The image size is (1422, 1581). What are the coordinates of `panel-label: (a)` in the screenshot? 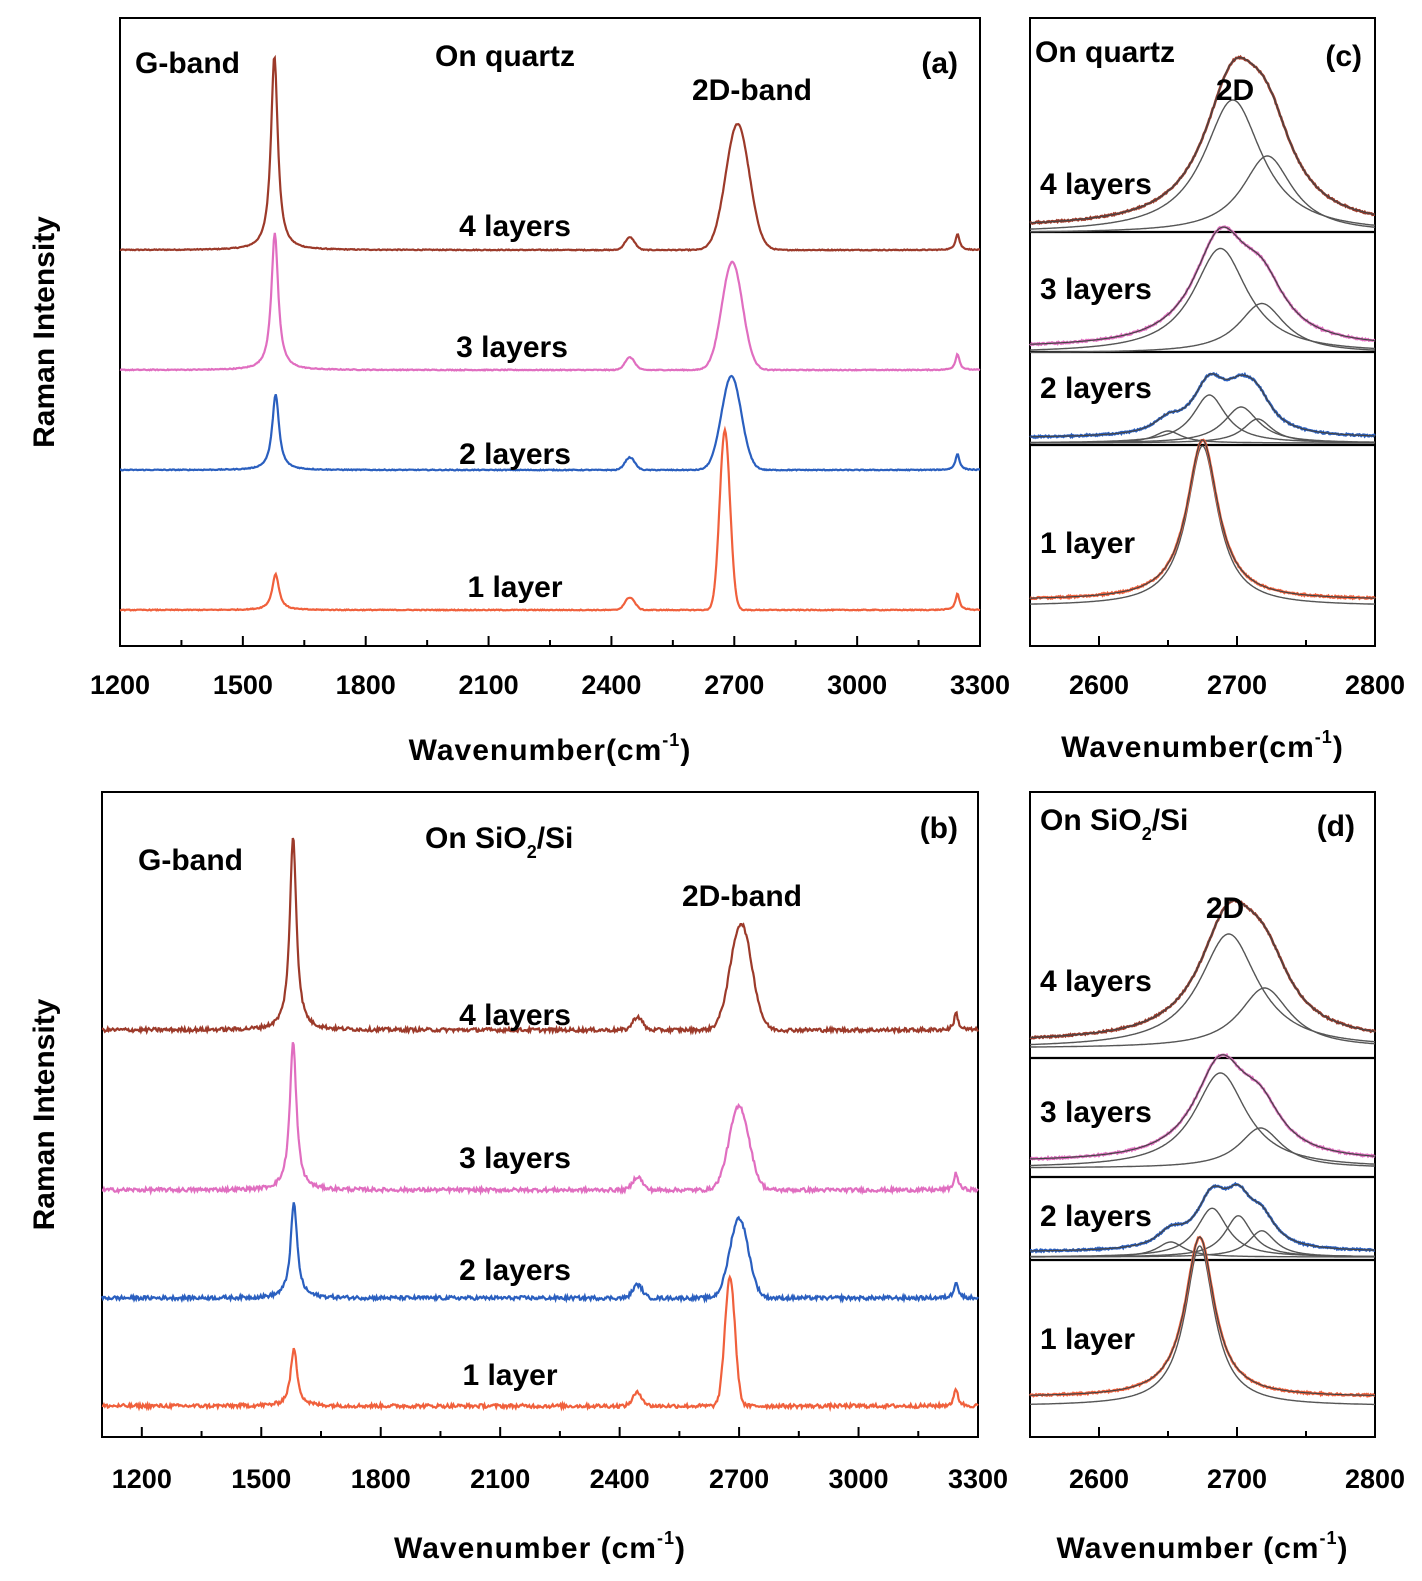 It's located at (939, 63).